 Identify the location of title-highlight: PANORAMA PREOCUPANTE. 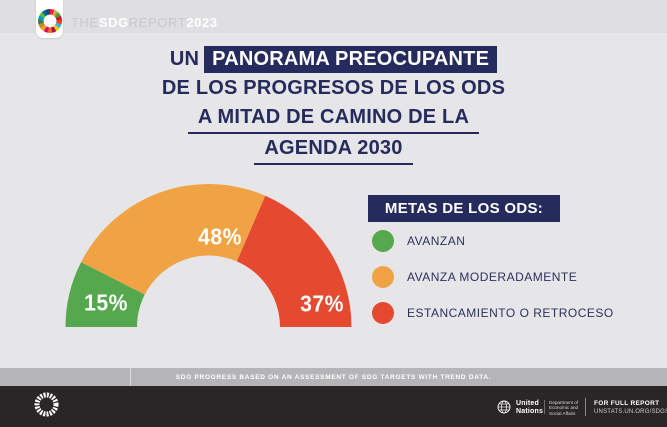
(351, 59).